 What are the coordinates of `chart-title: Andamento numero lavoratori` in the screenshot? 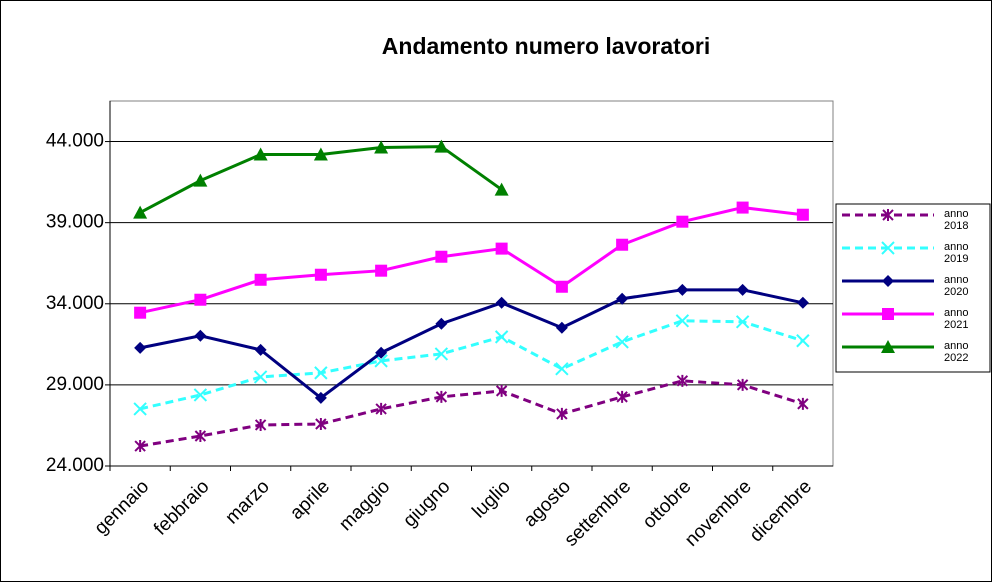 It's located at (546, 46).